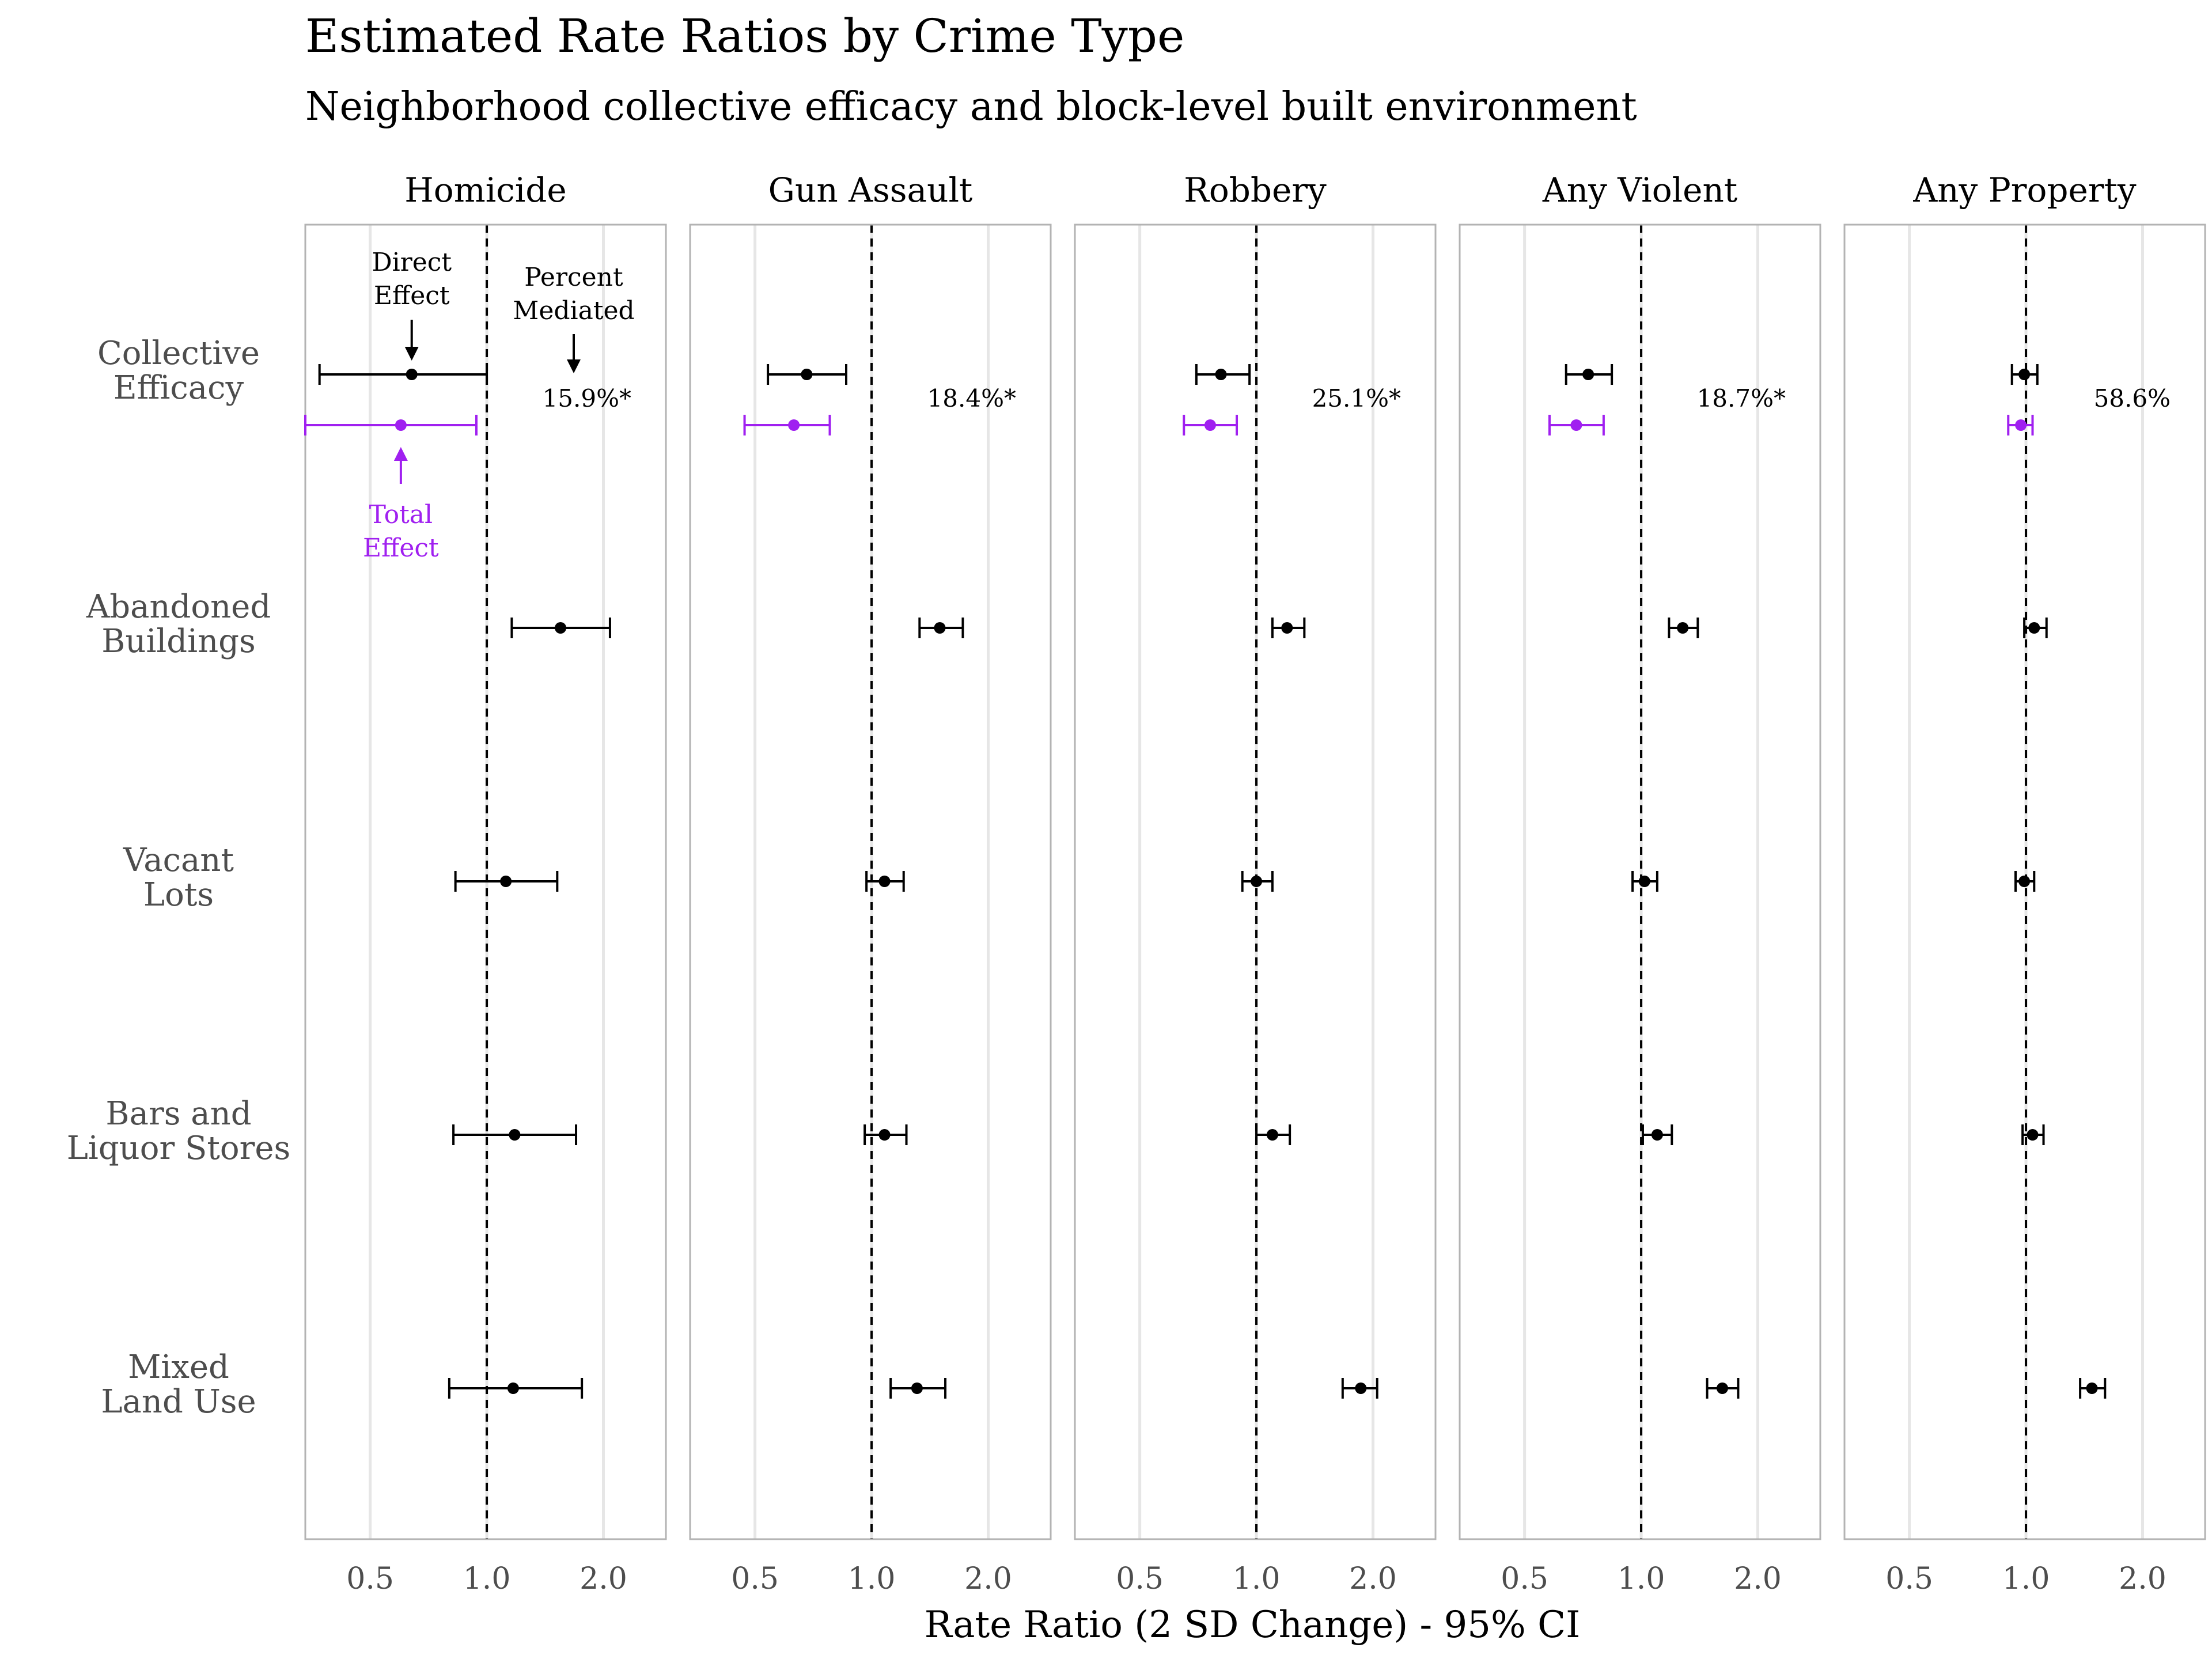 This screenshot has width=2212, height=1659. What do you see at coordinates (401, 514) in the screenshot?
I see `annotation-text: Total` at bounding box center [401, 514].